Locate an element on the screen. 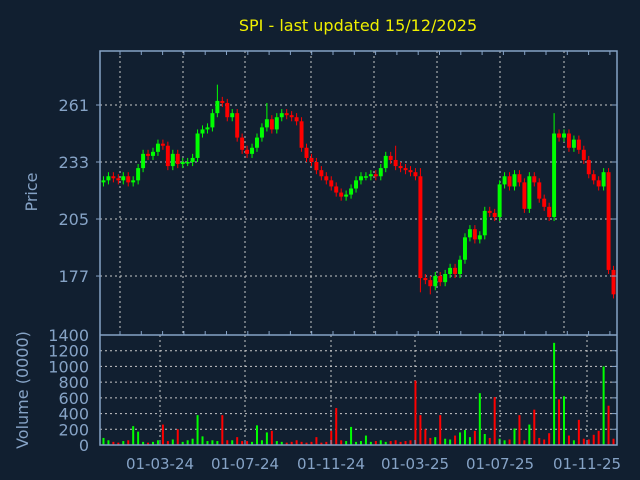  chart-title: SPI - last updated 15/12/2025 is located at coordinates (358, 25).